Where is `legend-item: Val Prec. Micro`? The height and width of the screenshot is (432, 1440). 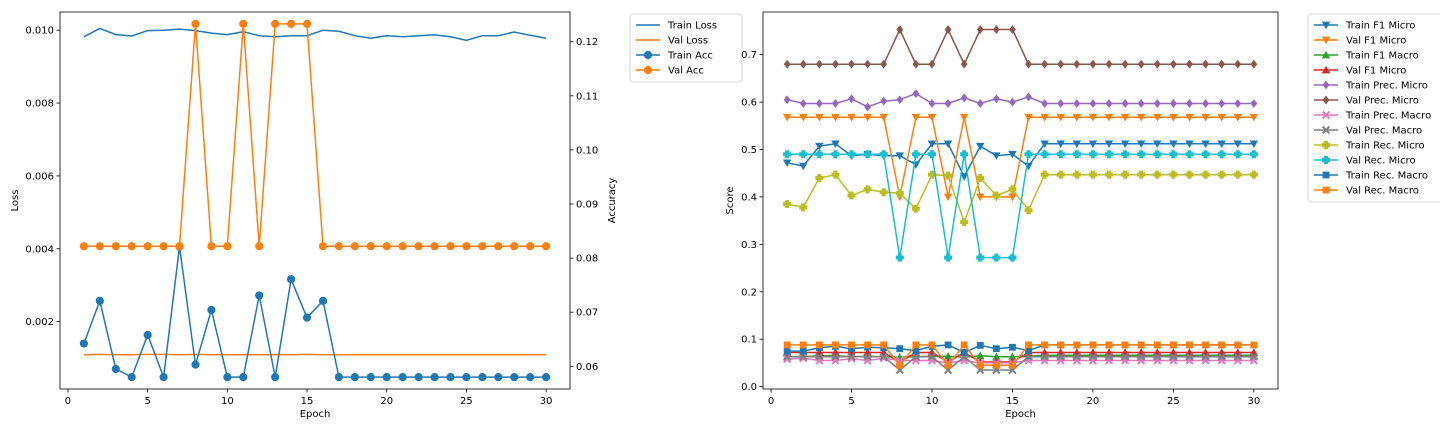
legend-item: Val Prec. Micro is located at coordinates (1366, 101).